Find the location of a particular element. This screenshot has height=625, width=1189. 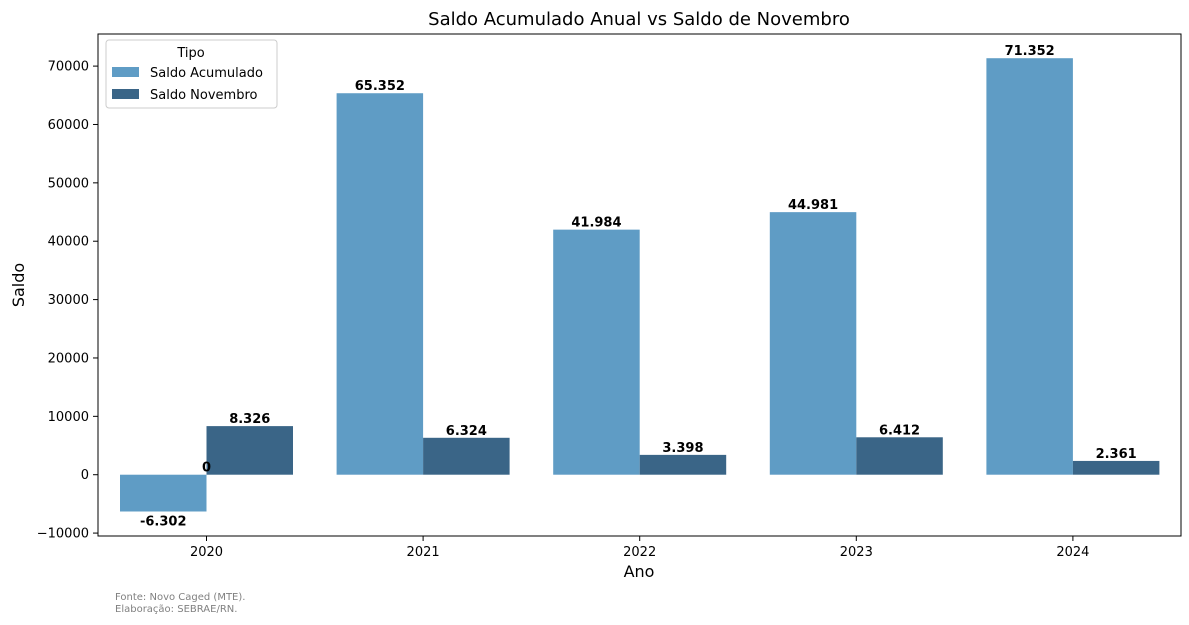

y-tick-label: 30000 is located at coordinates (68, 300).